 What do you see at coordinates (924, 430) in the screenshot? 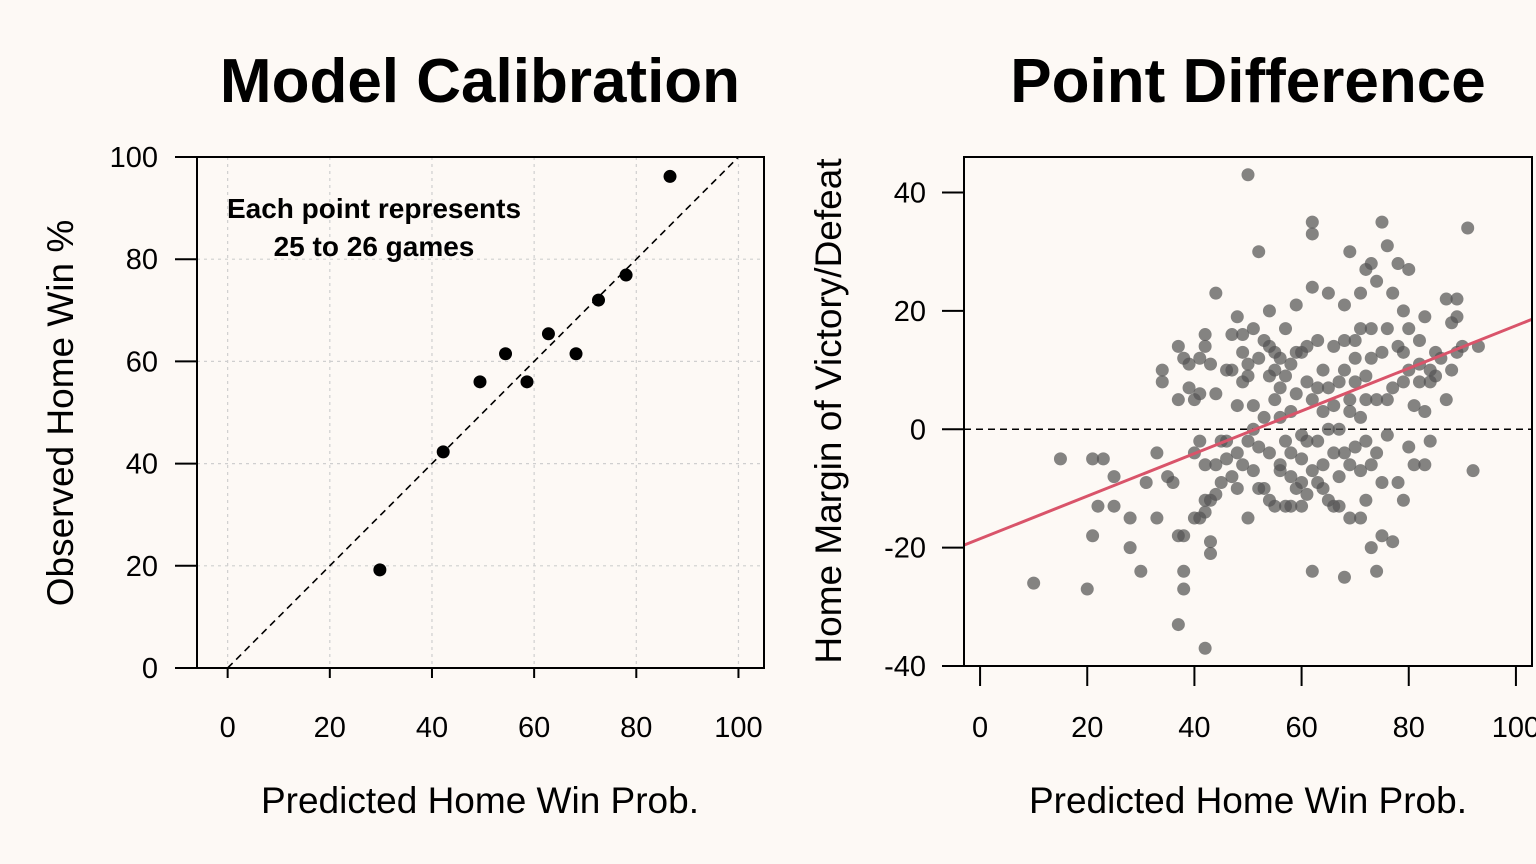
I see `point-difference-y-axis: -40 -20 0 20 40` at bounding box center [924, 430].